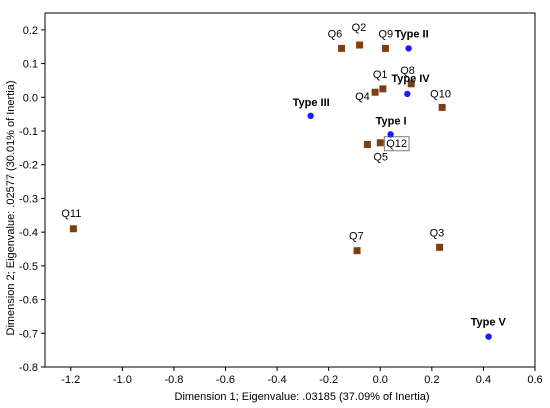 Image resolution: width=550 pixels, height=408 pixels. What do you see at coordinates (410, 79) in the screenshot?
I see `data-point-label: Type IV` at bounding box center [410, 79].